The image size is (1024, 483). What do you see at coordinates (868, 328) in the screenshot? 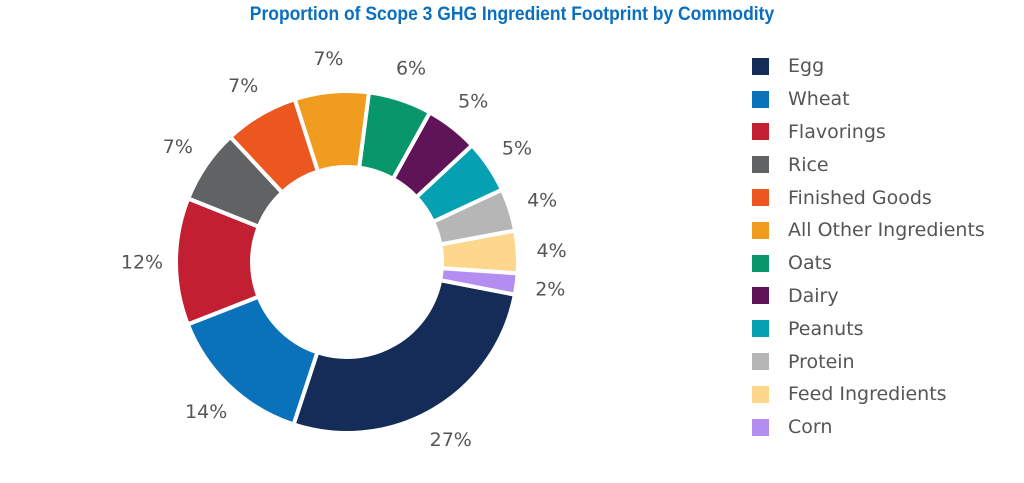
I see `legend-item: Peanuts` at bounding box center [868, 328].